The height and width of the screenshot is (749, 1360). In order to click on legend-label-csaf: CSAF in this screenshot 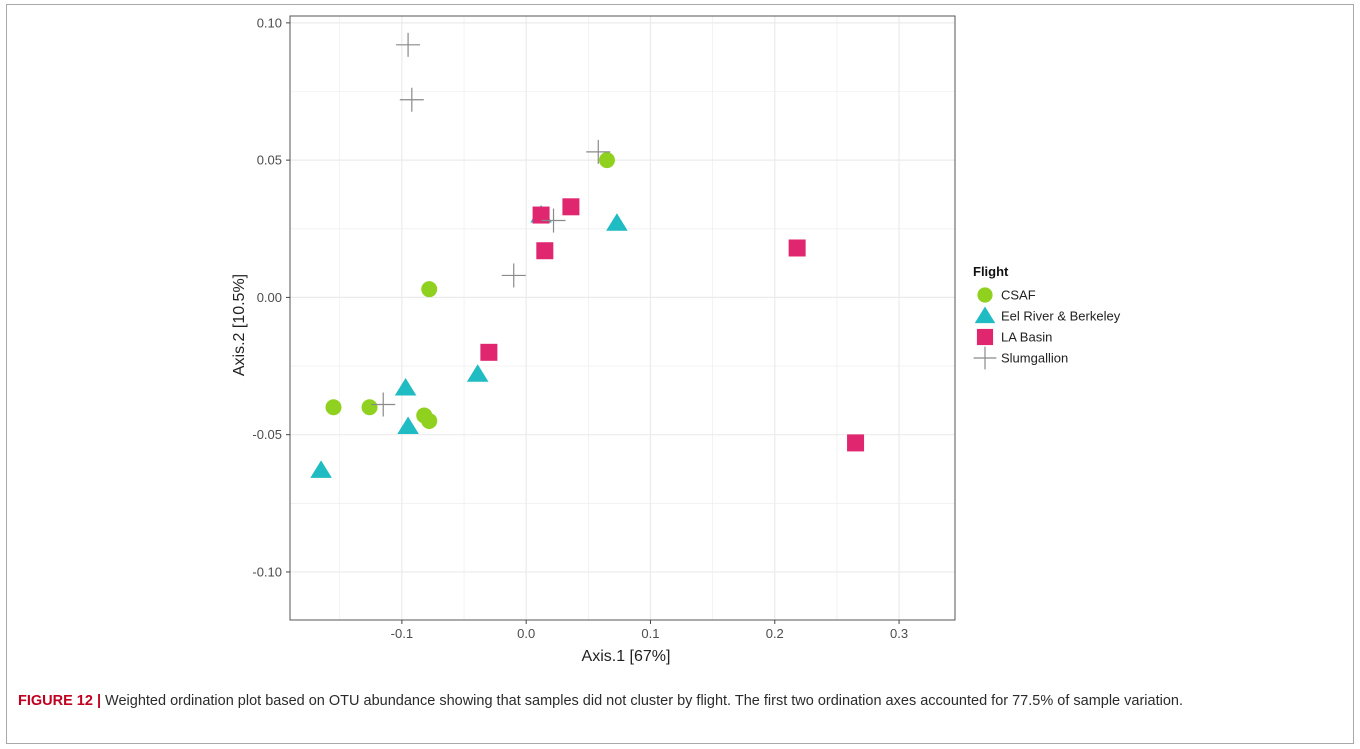, I will do `click(1018, 295)`.